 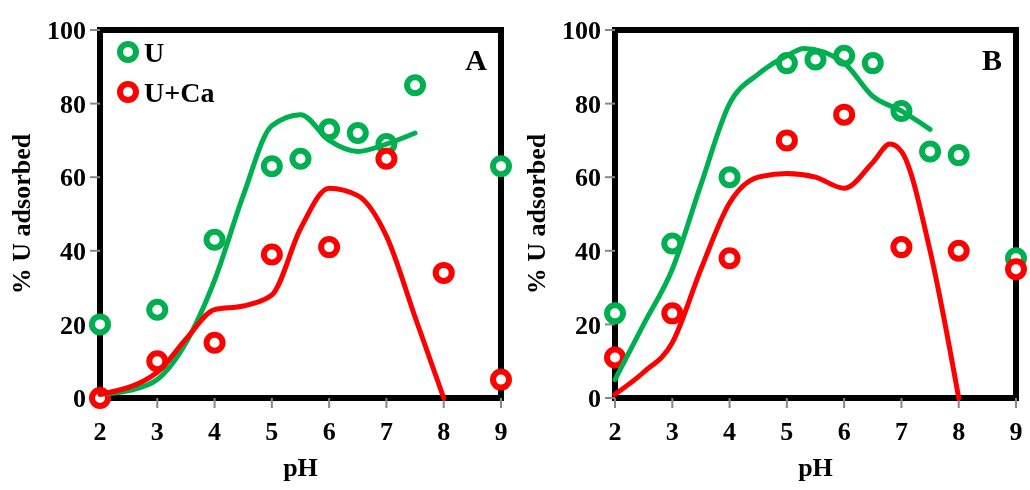 What do you see at coordinates (179, 92) in the screenshot?
I see `legend-label: U+Ca` at bounding box center [179, 92].